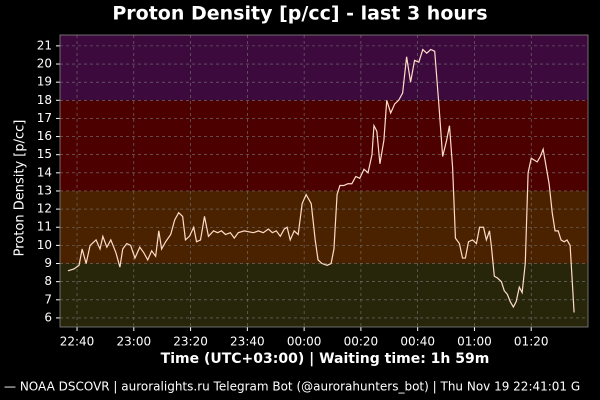 The width and height of the screenshot is (600, 400). Describe the element at coordinates (325, 359) in the screenshot. I see `x-axis-label: Time (UTC+03:00) | Waiting time: 1h 59m` at that location.